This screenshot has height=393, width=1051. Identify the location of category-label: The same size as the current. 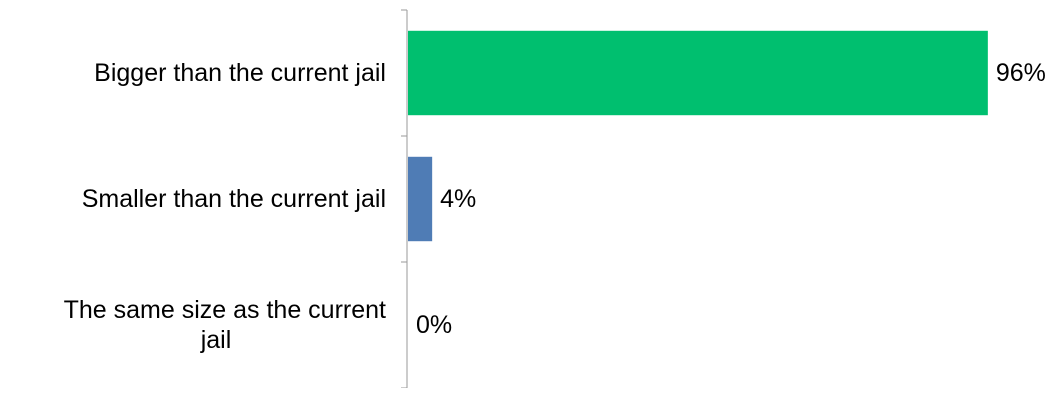
(225, 310).